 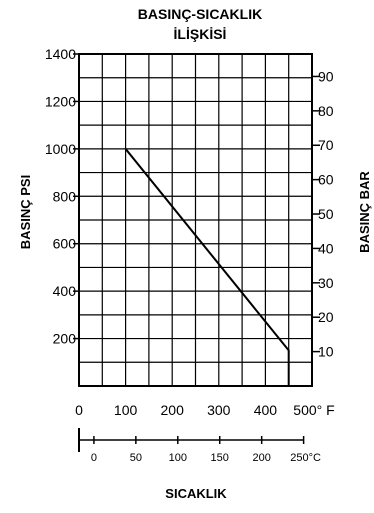 I want to click on c-tick-label: 200, so click(x=261, y=458).